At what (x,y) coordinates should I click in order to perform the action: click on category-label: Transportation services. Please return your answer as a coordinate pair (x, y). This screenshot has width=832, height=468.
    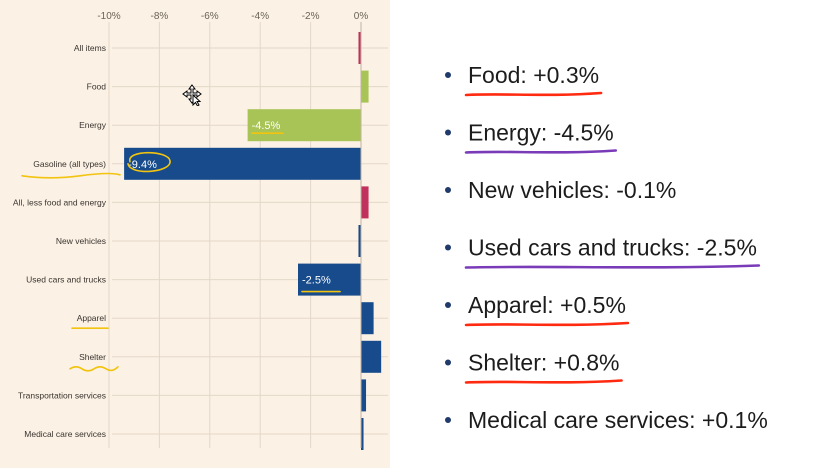
    Looking at the image, I should click on (62, 395).